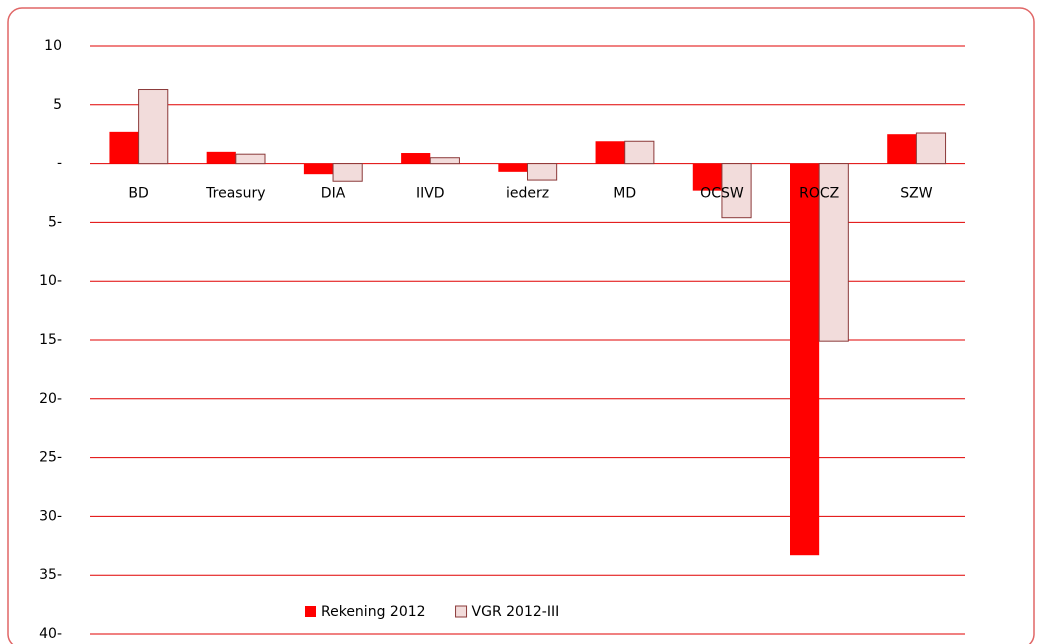  I want to click on y-tick-label: 25-, so click(50, 458).